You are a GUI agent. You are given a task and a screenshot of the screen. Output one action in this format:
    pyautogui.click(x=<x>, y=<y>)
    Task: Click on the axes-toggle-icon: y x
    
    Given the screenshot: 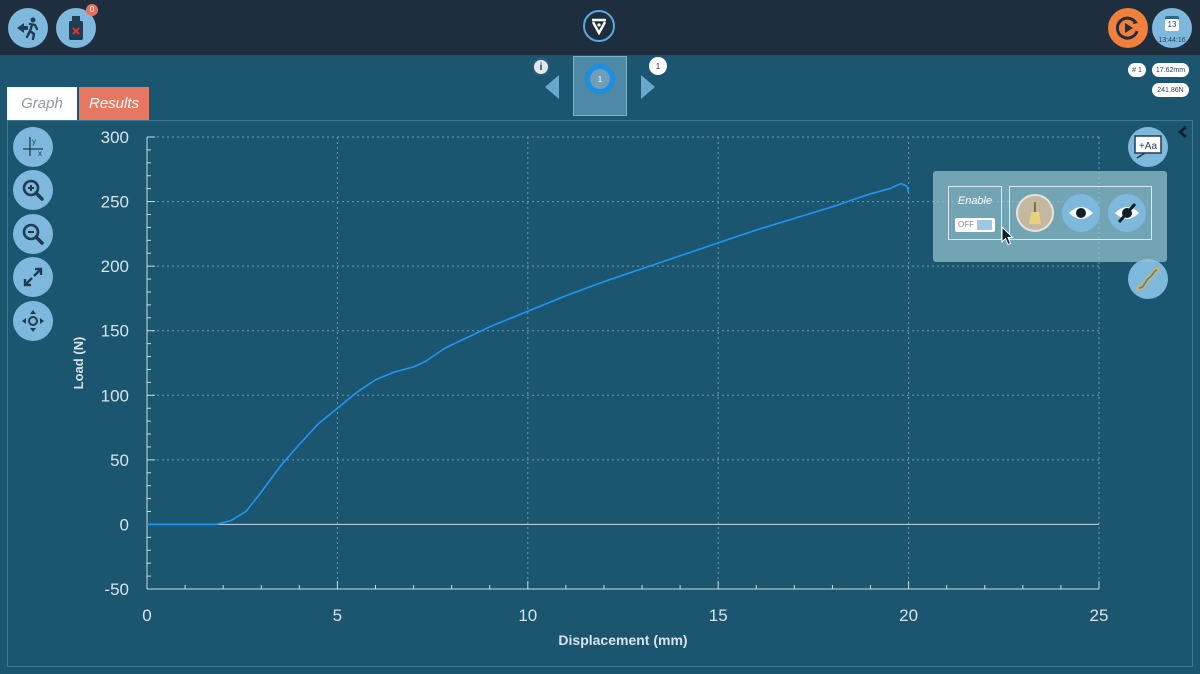 What is the action you would take?
    pyautogui.click(x=33, y=147)
    